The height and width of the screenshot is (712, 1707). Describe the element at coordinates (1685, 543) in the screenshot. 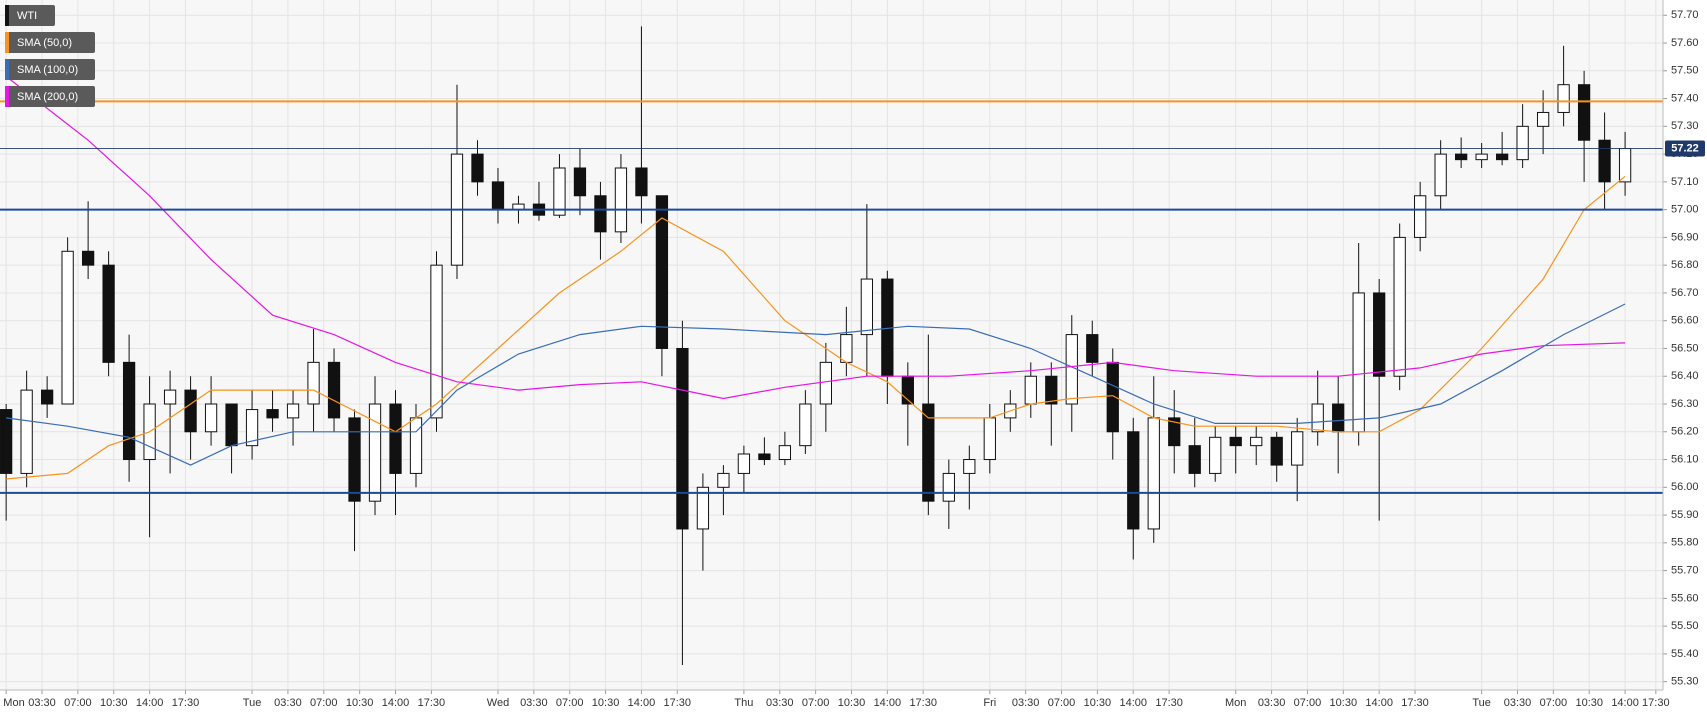

I see `y-tick-label: 55.80` at that location.